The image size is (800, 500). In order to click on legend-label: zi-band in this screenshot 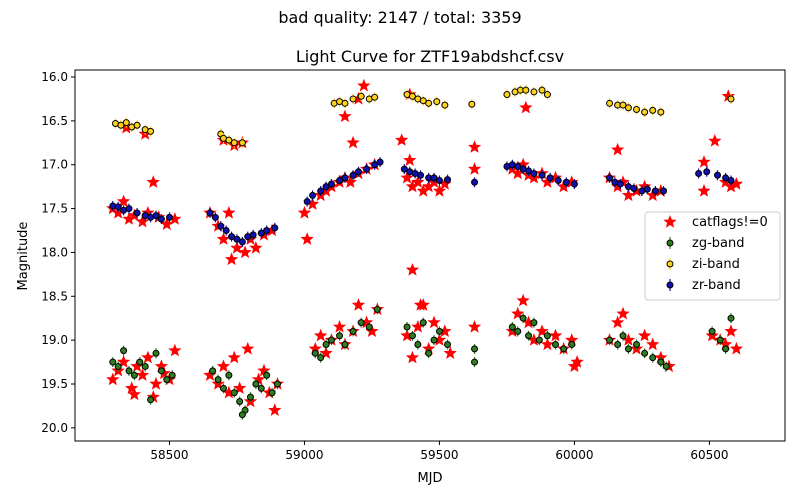, I will do `click(716, 264)`.